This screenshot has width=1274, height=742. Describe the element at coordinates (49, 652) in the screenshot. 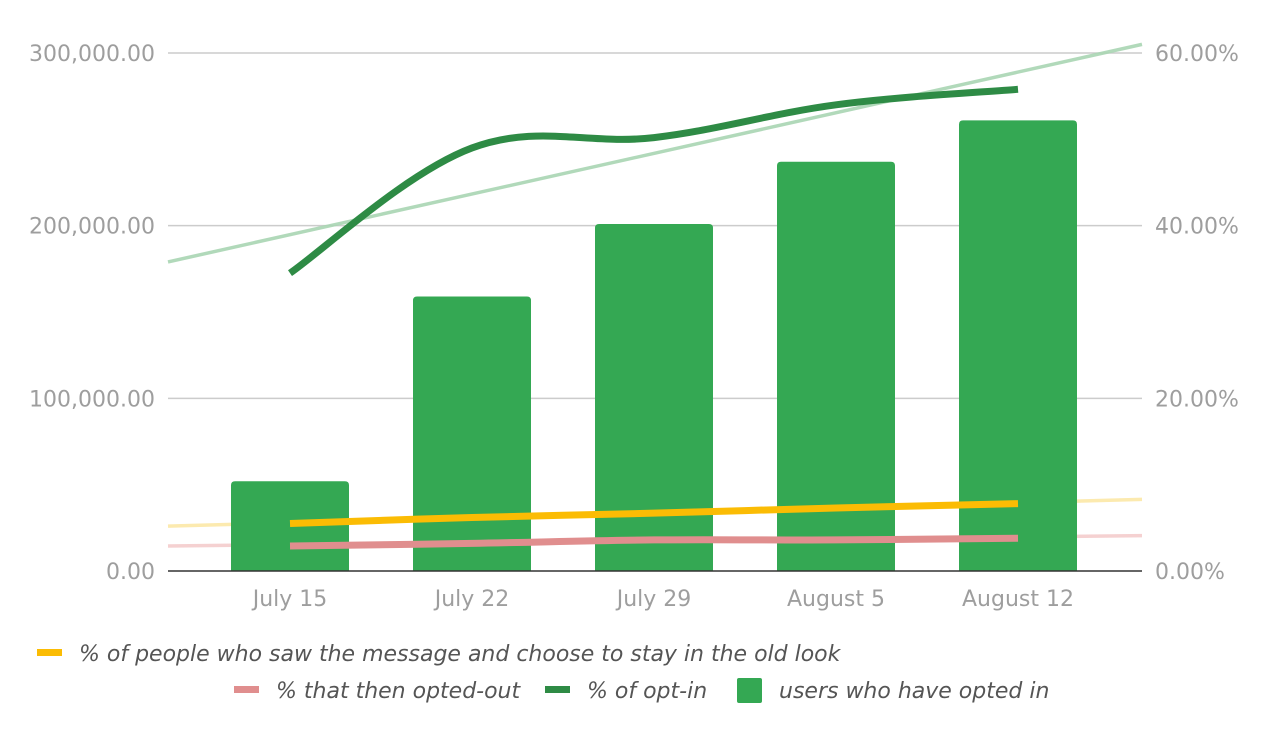

I see `legend-swatch-stay-old-look` at that location.